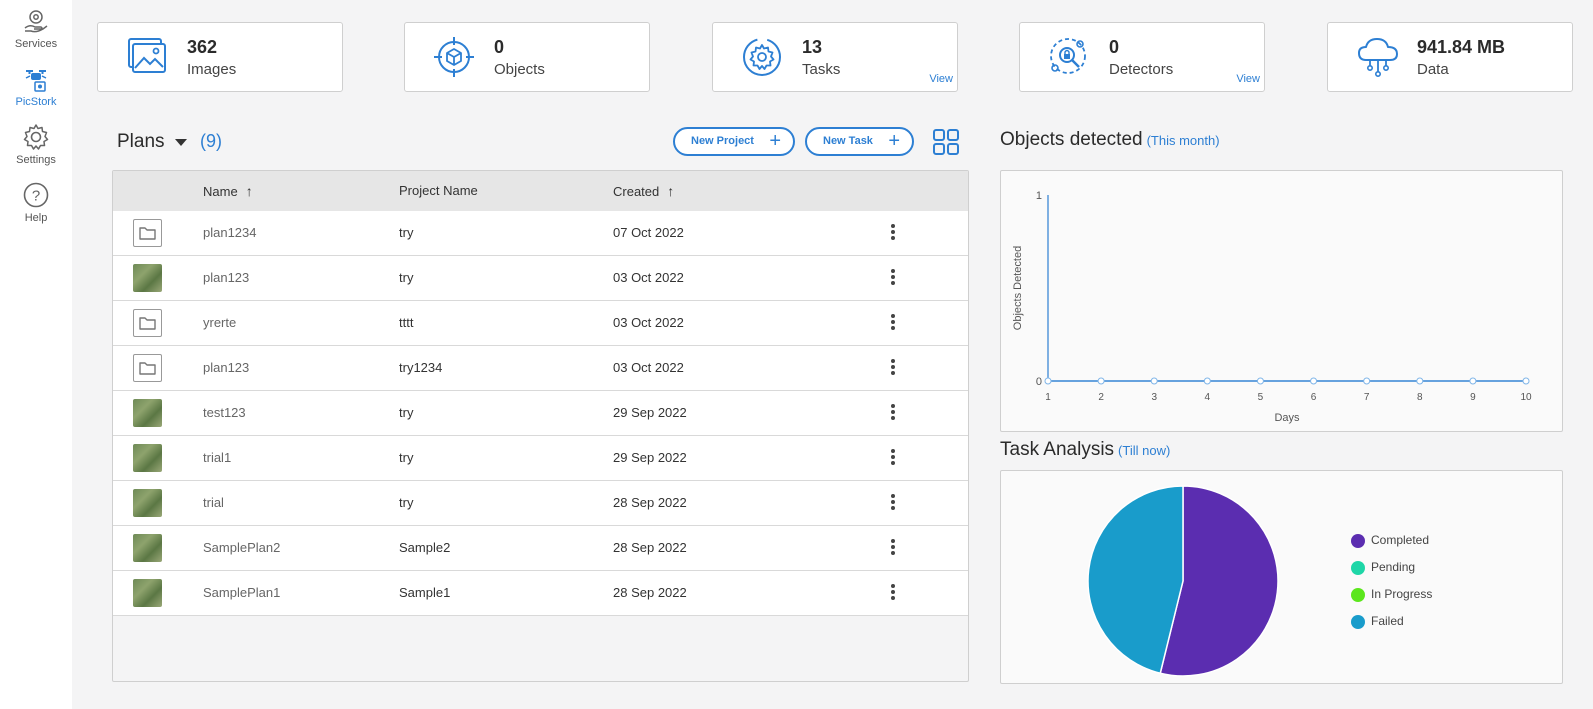 The height and width of the screenshot is (709, 1593). Describe the element at coordinates (527, 57) in the screenshot. I see `stat-card-objects: 0 Objects` at that location.